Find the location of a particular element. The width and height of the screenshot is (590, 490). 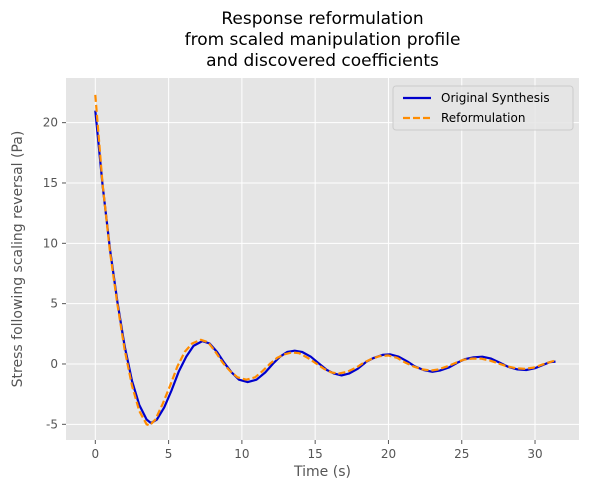

x-tick-label: 25 is located at coordinates (461, 454).